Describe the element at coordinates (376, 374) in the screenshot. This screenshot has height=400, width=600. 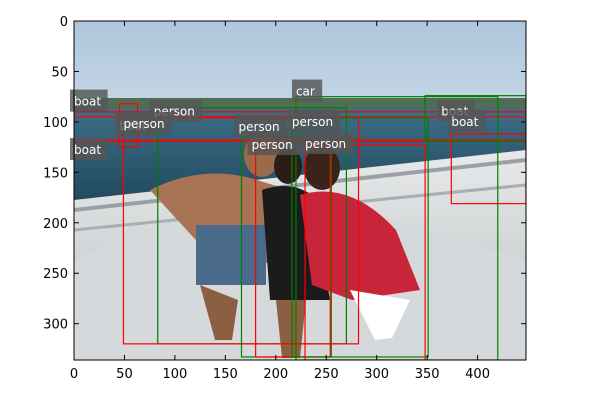
I see `x-tick-label: 300` at that location.